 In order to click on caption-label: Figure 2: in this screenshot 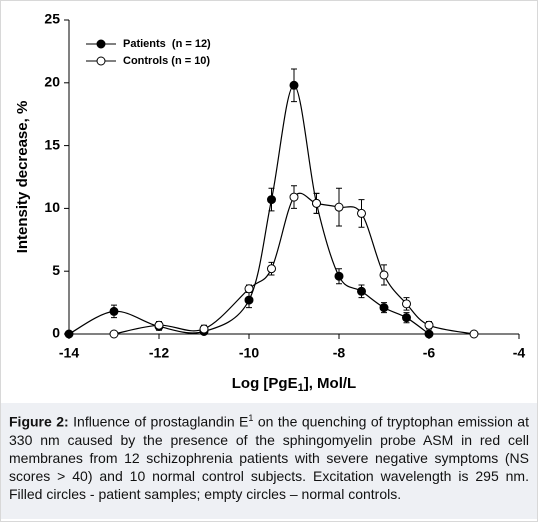, I will do `click(39, 421)`.